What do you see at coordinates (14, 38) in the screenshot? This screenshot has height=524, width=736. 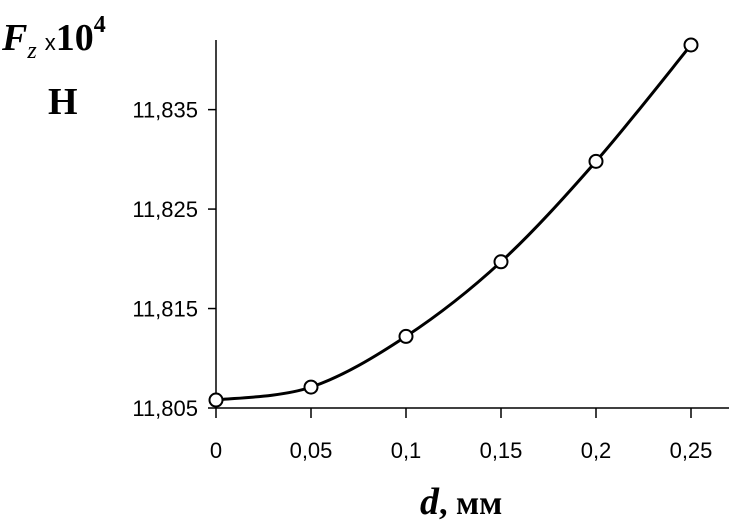 I see `y-label-variable: F` at bounding box center [14, 38].